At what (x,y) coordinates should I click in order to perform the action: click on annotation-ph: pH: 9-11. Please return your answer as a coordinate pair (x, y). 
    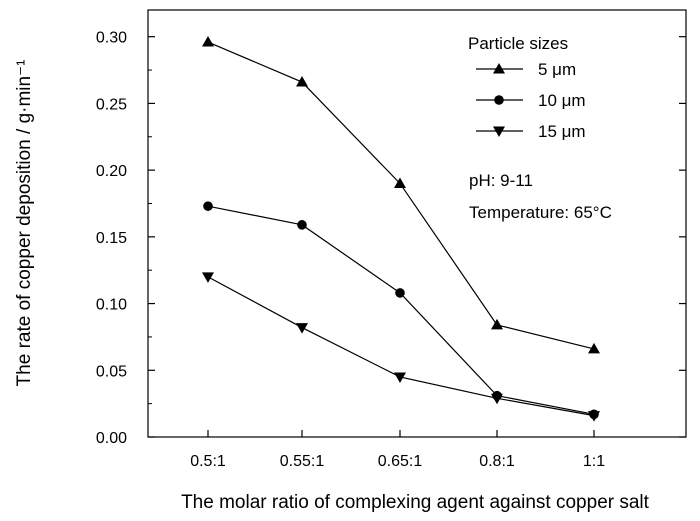
    Looking at the image, I should click on (501, 180).